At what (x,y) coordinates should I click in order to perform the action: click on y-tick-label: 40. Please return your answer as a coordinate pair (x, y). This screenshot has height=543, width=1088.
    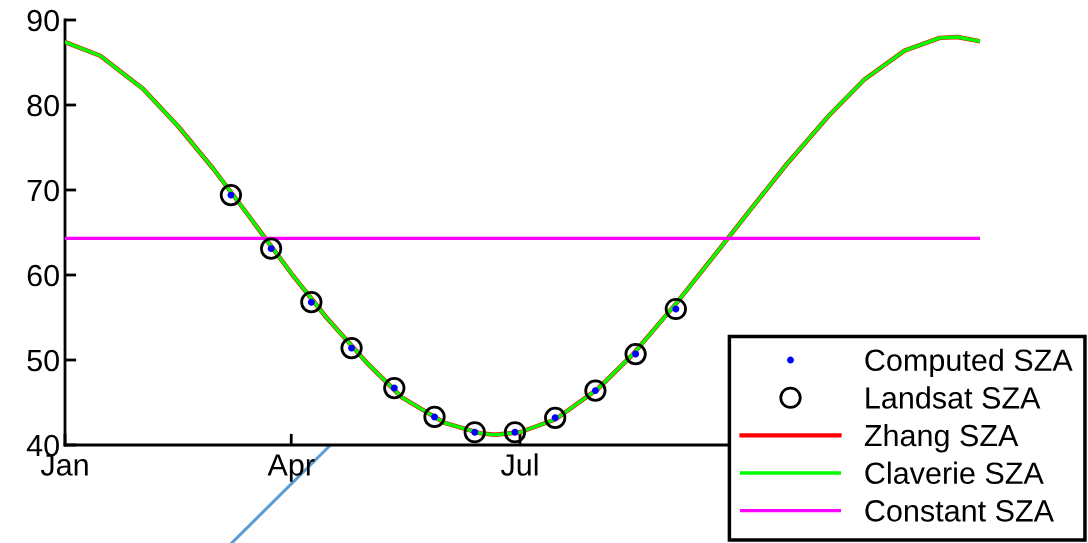
    Looking at the image, I should click on (42, 445).